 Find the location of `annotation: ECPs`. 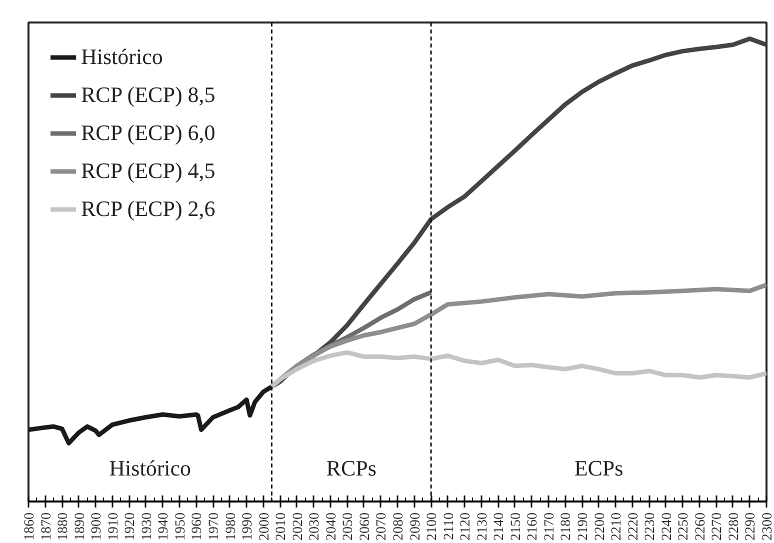

annotation: ECPs is located at coordinates (599, 468).